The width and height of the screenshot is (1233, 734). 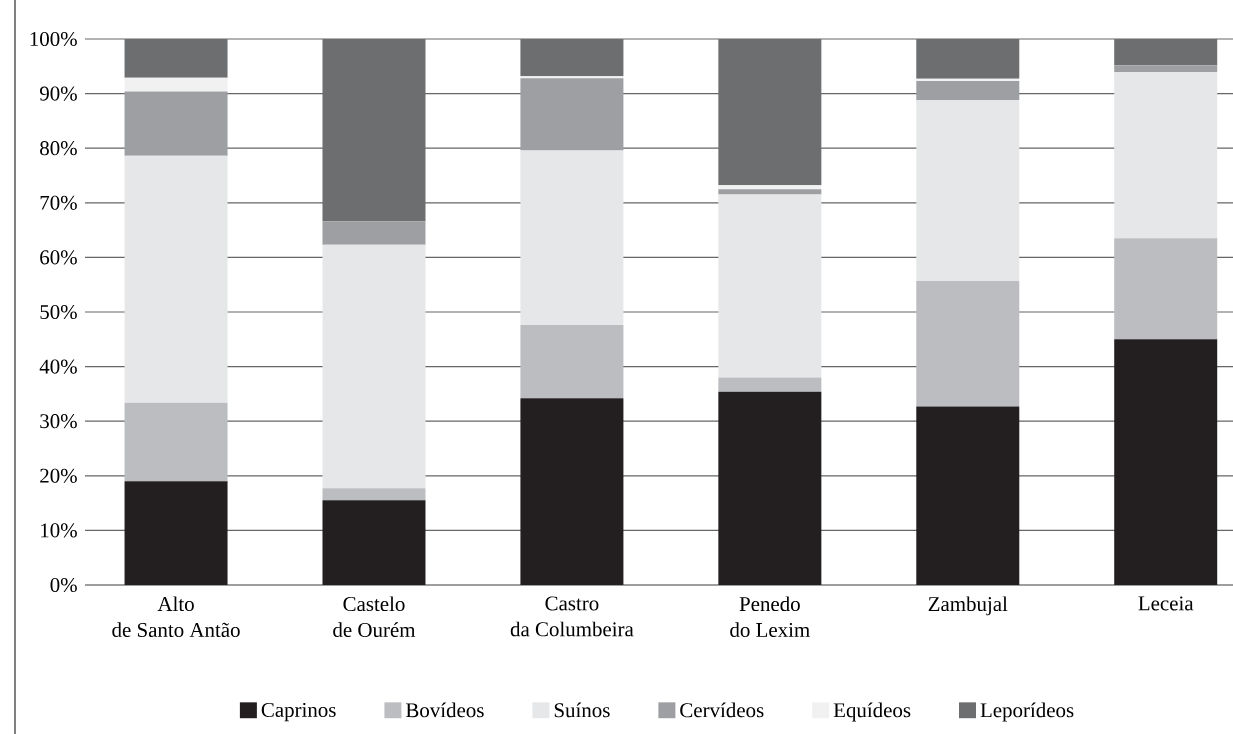 What do you see at coordinates (58, 312) in the screenshot?
I see `y-tick-label: 50%` at bounding box center [58, 312].